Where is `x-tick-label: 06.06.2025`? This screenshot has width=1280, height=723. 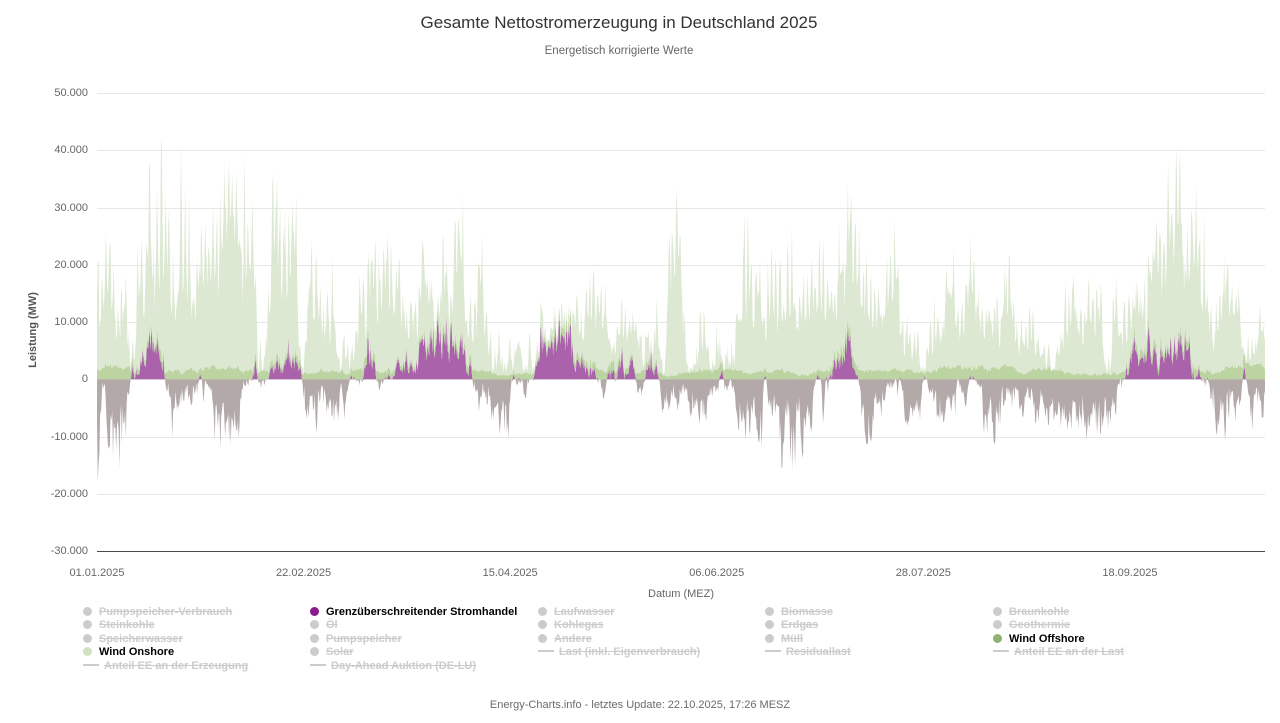 x-tick-label: 06.06.2025 is located at coordinates (717, 573).